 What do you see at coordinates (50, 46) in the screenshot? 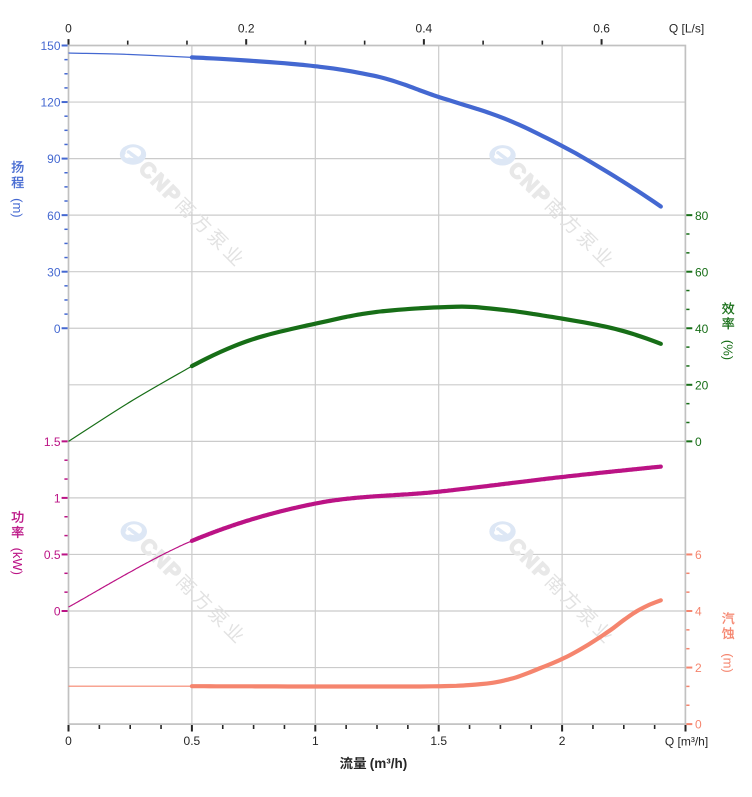
I see `svg-text: 150` at bounding box center [50, 46].